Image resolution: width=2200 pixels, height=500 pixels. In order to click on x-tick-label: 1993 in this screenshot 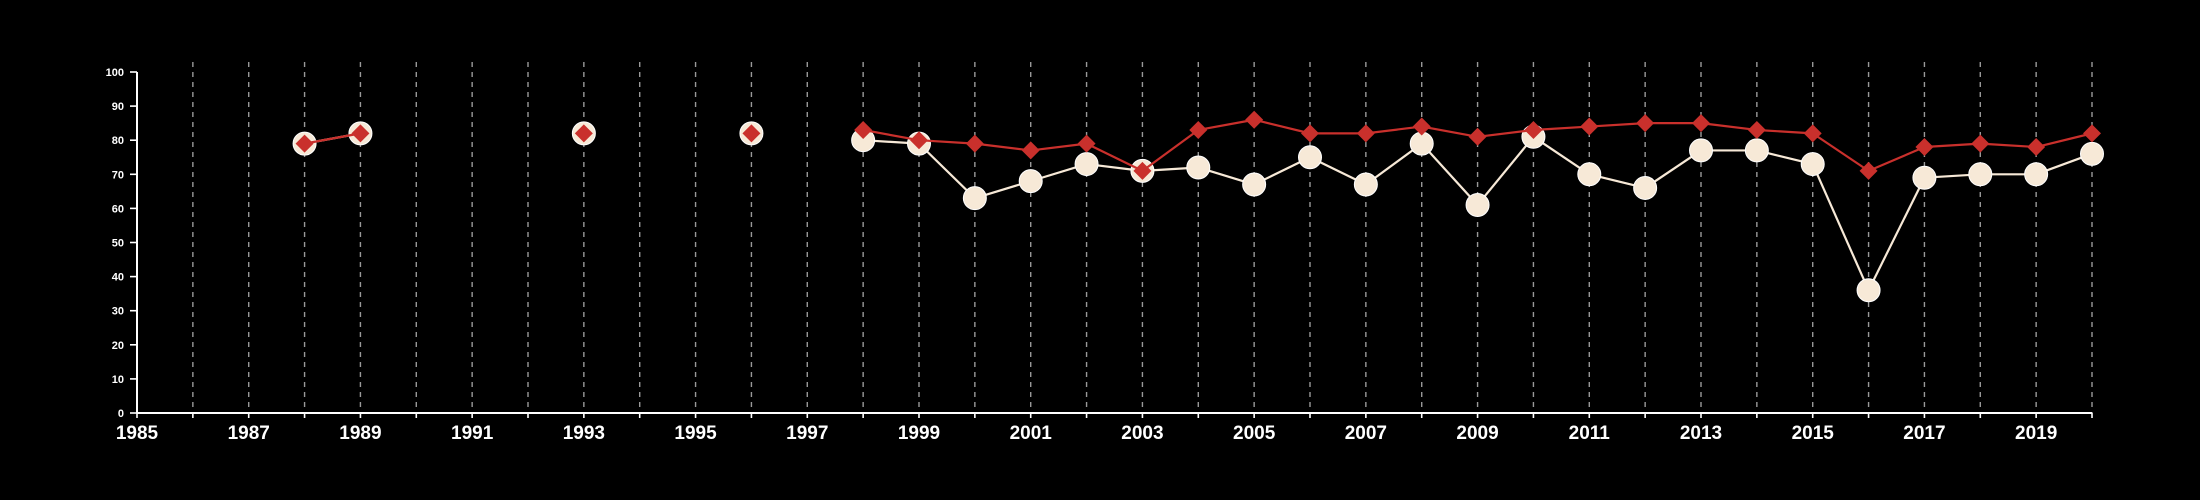, I will do `click(584, 433)`.